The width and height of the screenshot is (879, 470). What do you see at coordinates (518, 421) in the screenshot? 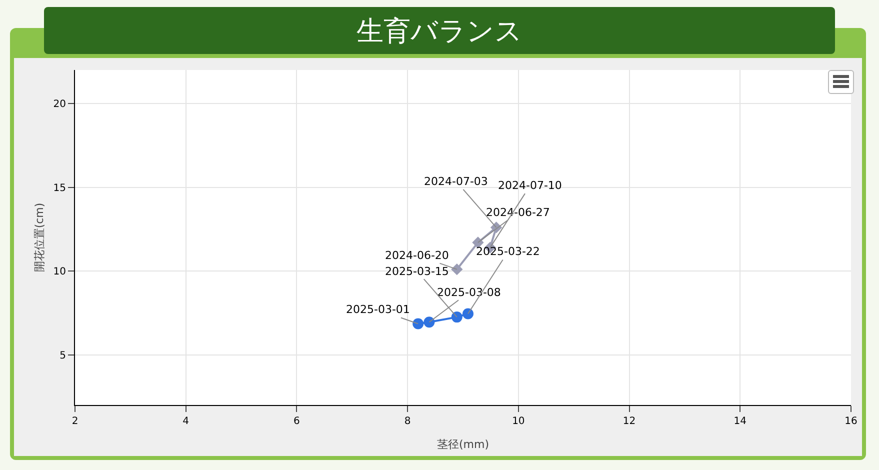
I see `x-tick-label: 10` at bounding box center [518, 421].